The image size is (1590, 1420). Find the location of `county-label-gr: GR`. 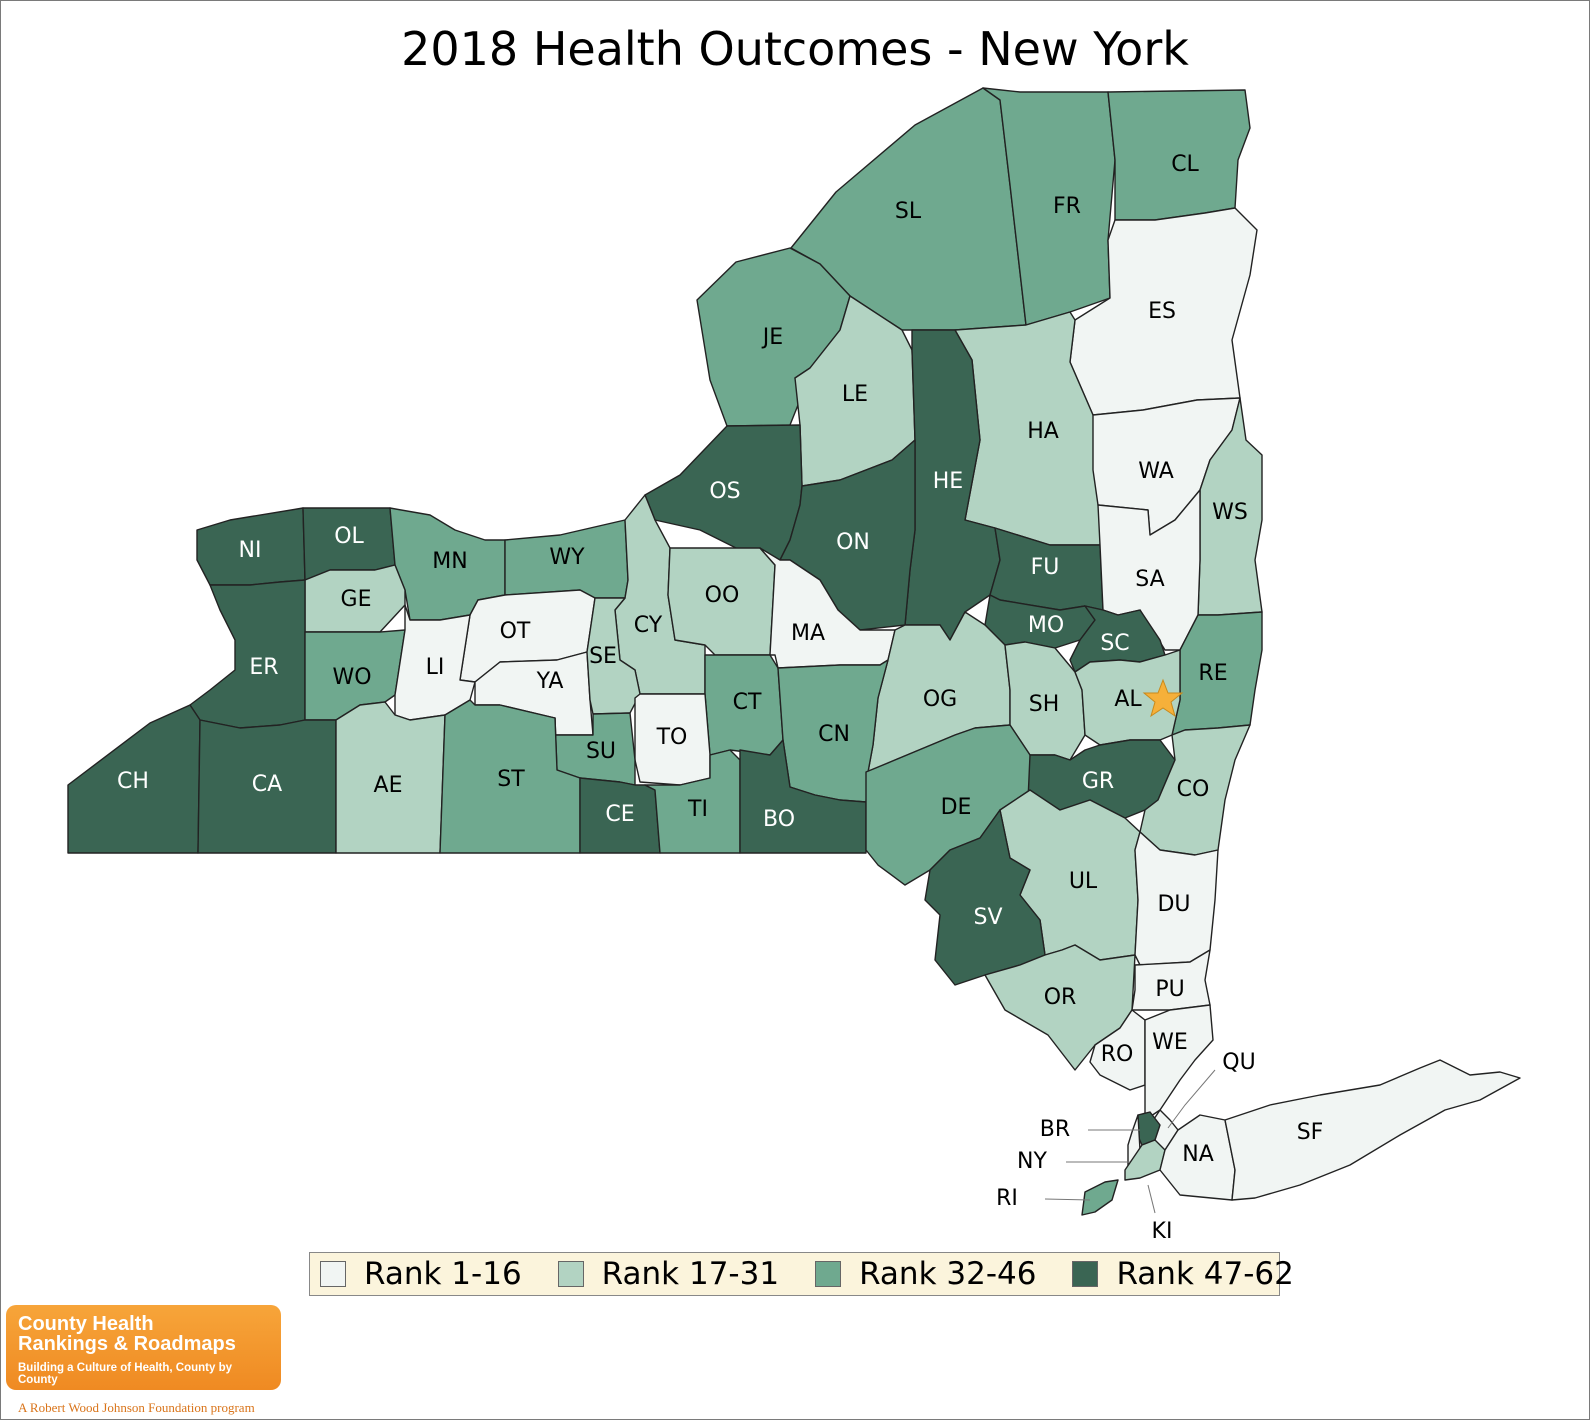

county-label-gr: GR is located at coordinates (1098, 781).